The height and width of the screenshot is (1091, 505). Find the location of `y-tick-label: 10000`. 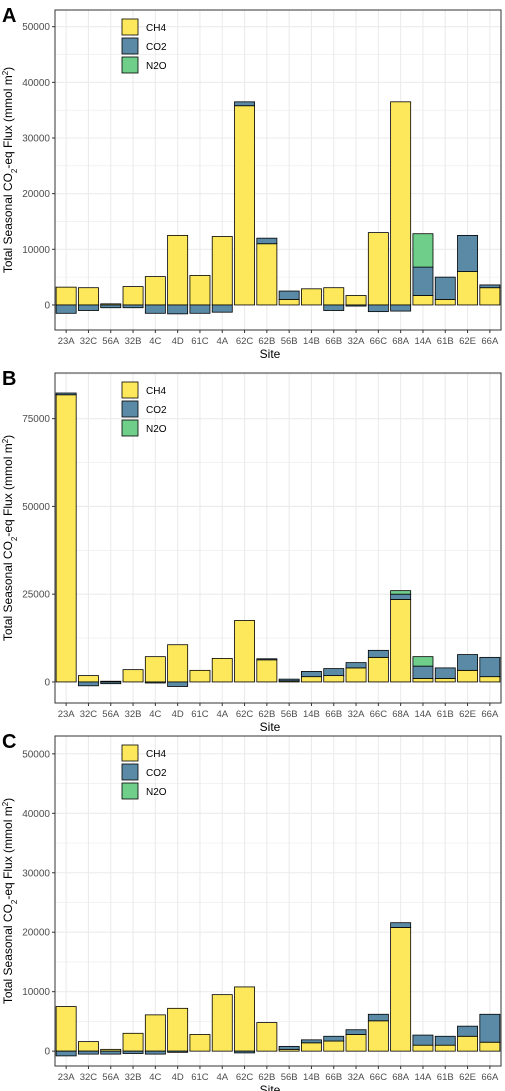

y-tick-label: 10000 is located at coordinates (36, 250).